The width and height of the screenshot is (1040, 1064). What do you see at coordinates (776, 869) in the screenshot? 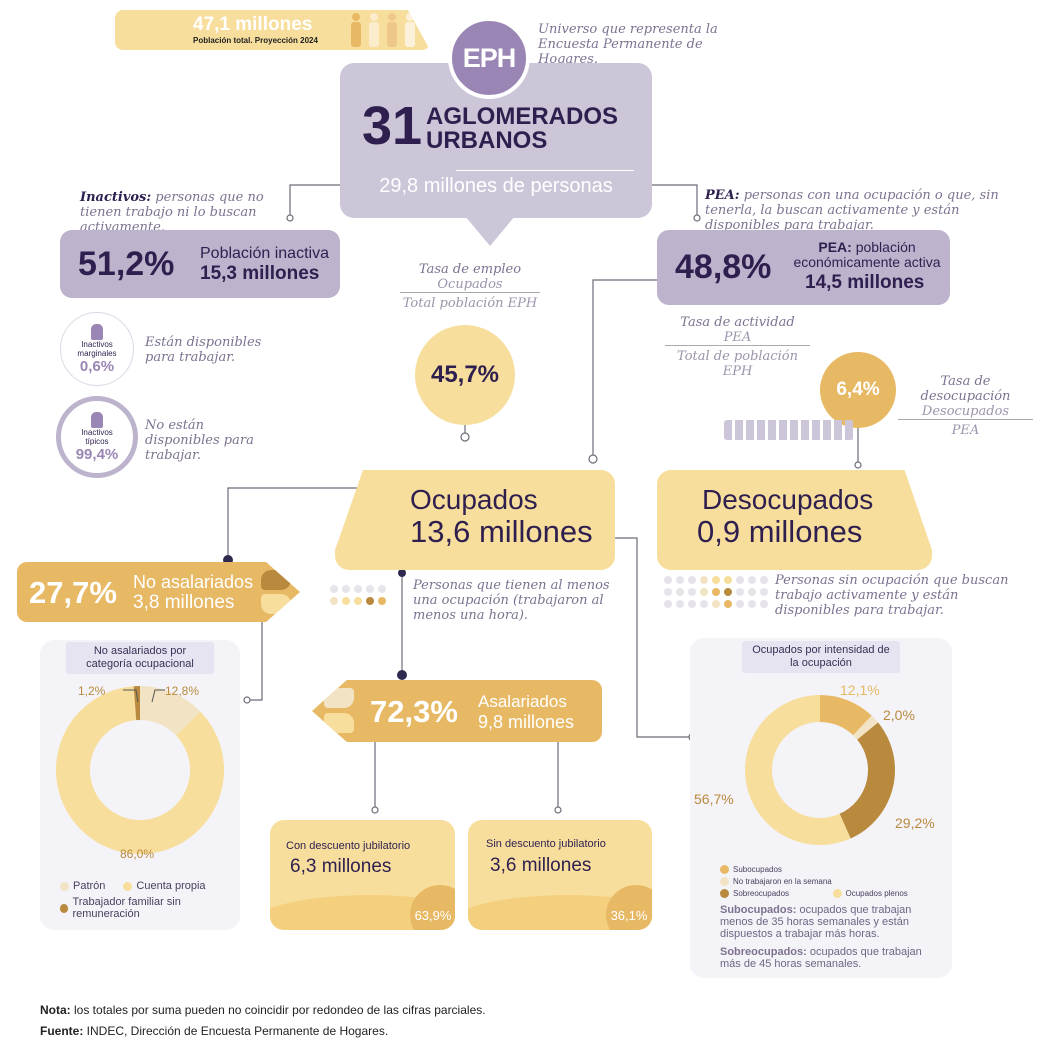
I see `legend-item: Subocupados` at bounding box center [776, 869].